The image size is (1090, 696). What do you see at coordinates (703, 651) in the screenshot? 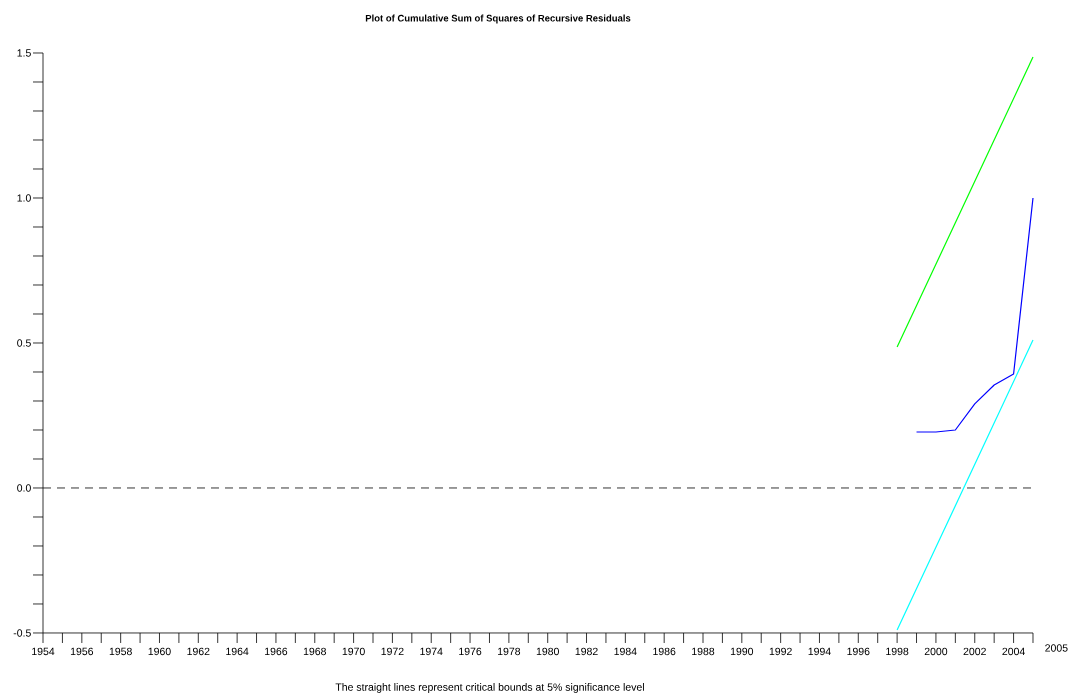
I see `x-tick-label: 1988` at bounding box center [703, 651].